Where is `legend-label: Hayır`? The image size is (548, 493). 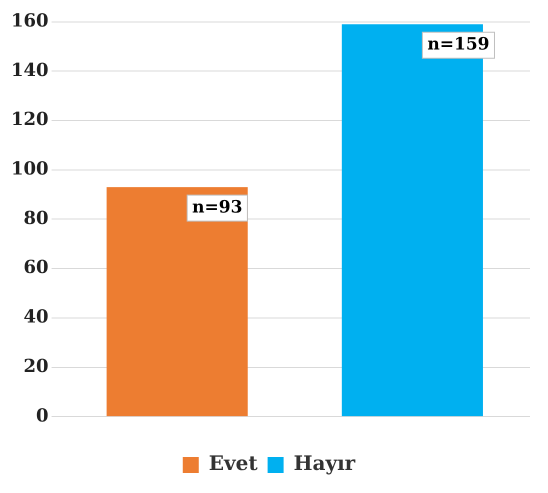
legend-label: Hayır is located at coordinates (325, 463).